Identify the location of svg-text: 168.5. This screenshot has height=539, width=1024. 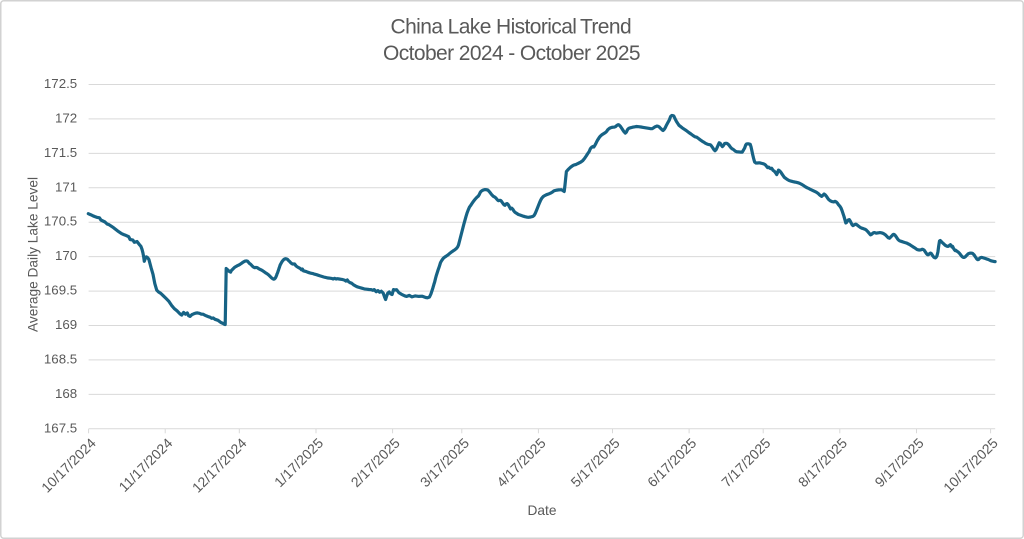
(60, 358).